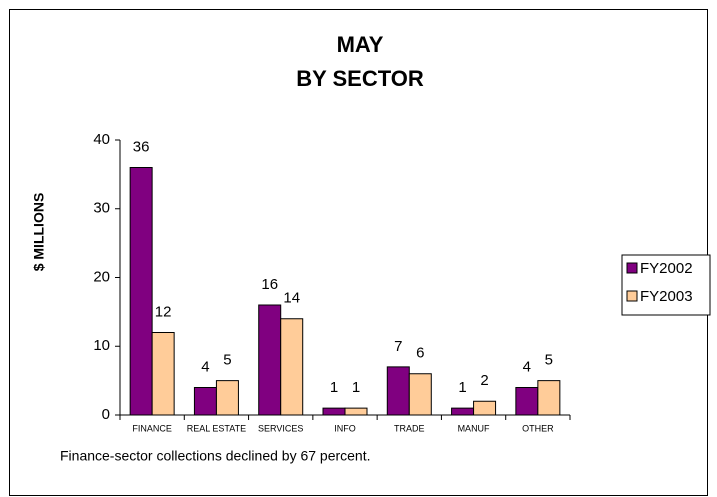 The height and width of the screenshot is (497, 717). What do you see at coordinates (152, 428) in the screenshot?
I see `x-tick-label: FINANCE` at bounding box center [152, 428].